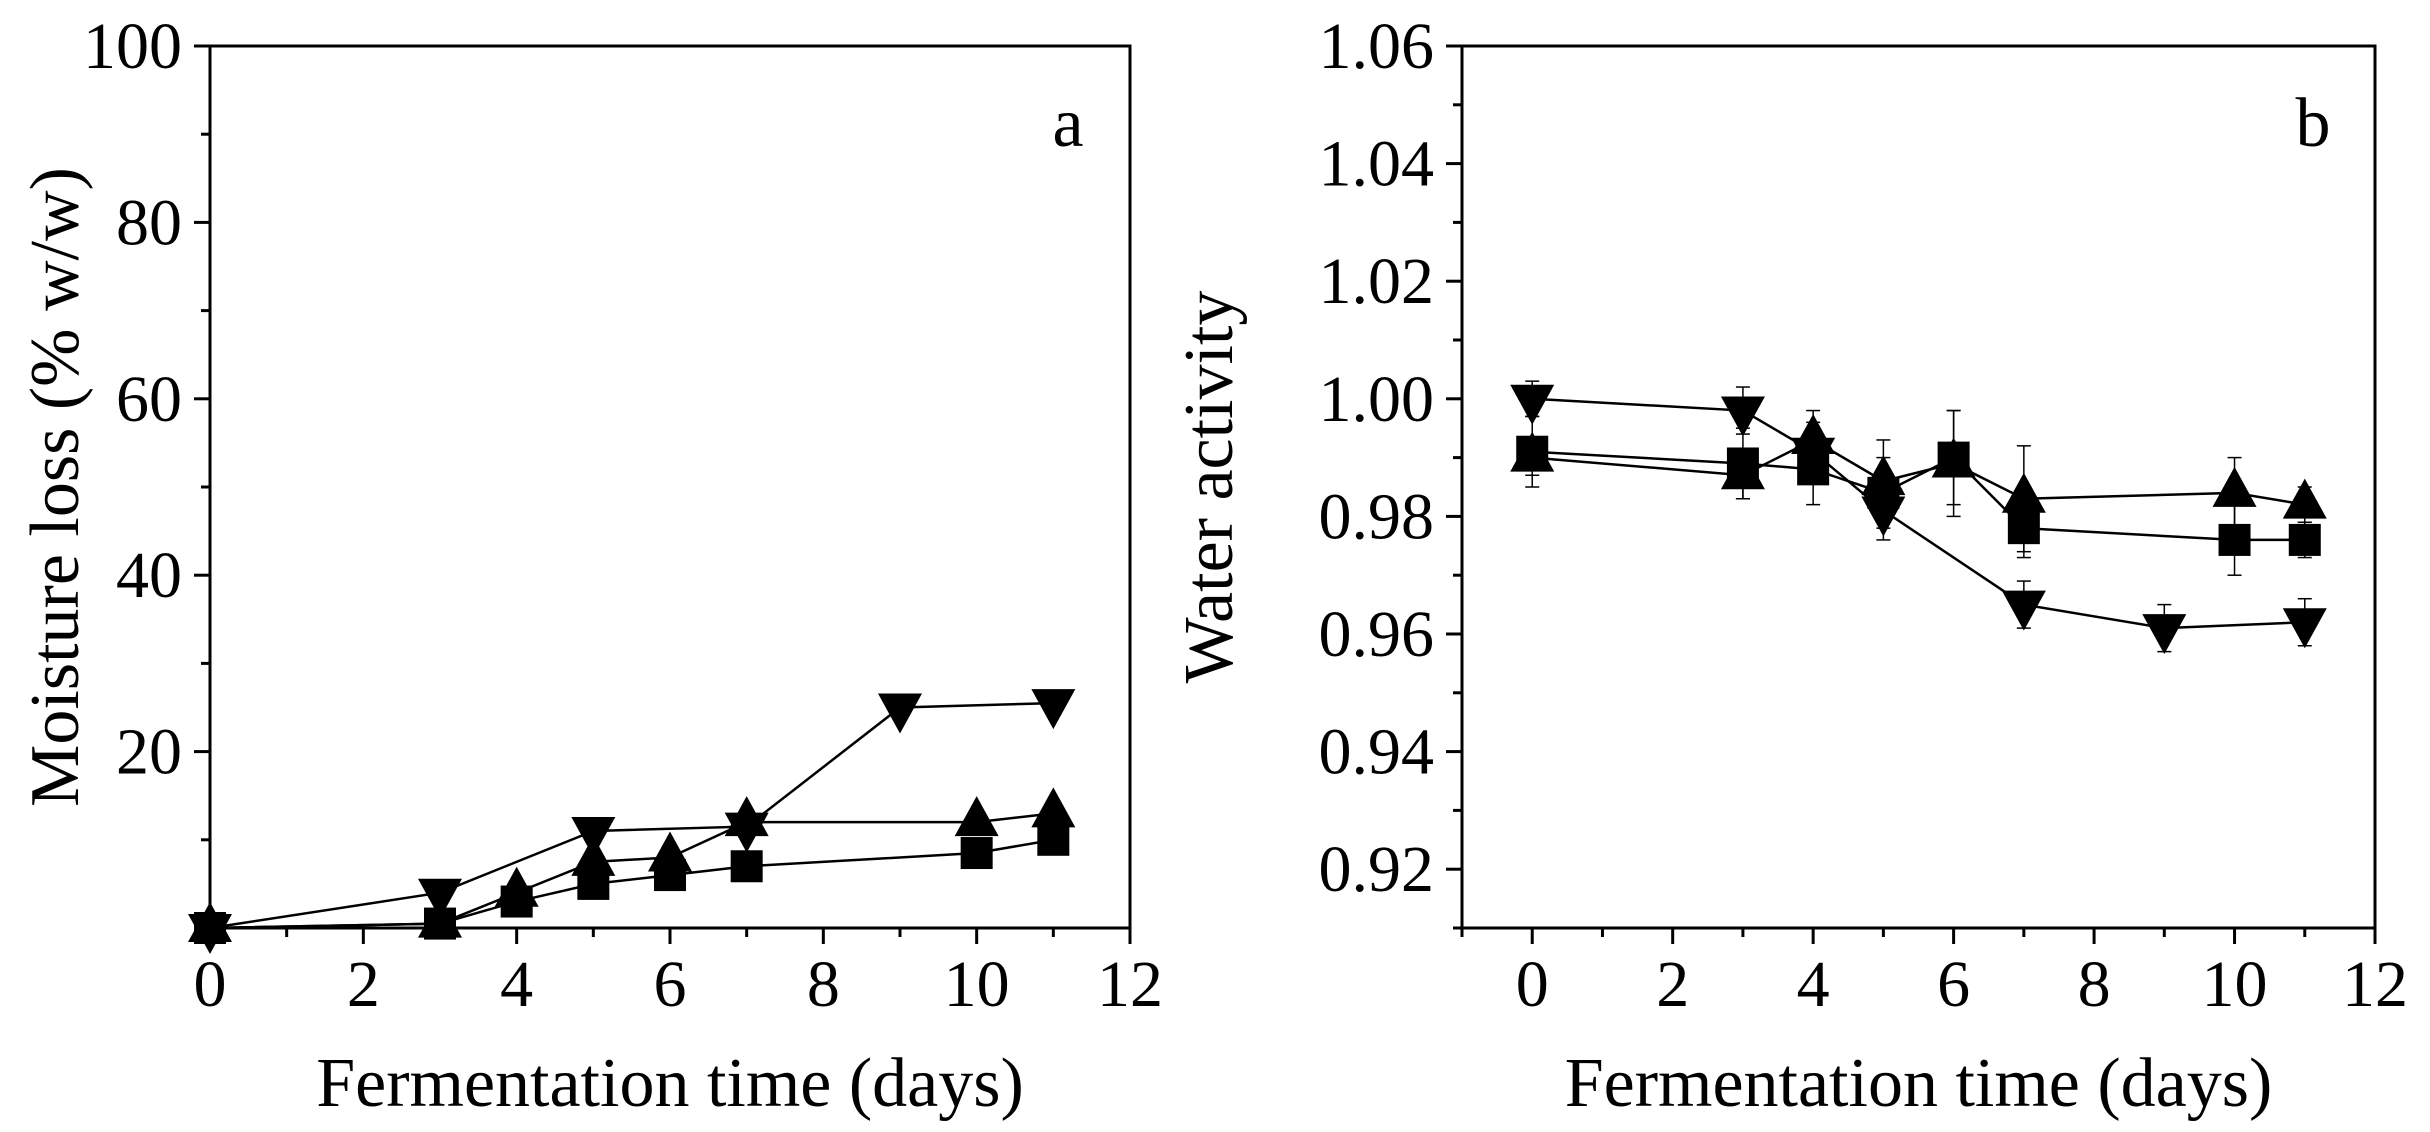 The height and width of the screenshot is (1132, 2430). Describe the element at coordinates (149, 575) in the screenshot. I see `y-tick-label: 40` at that location.